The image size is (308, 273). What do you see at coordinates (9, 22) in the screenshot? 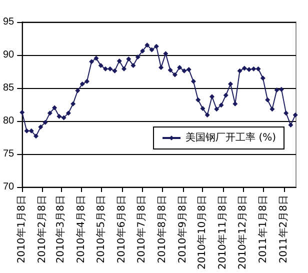
I see `y-tick-label: 95` at bounding box center [9, 22].